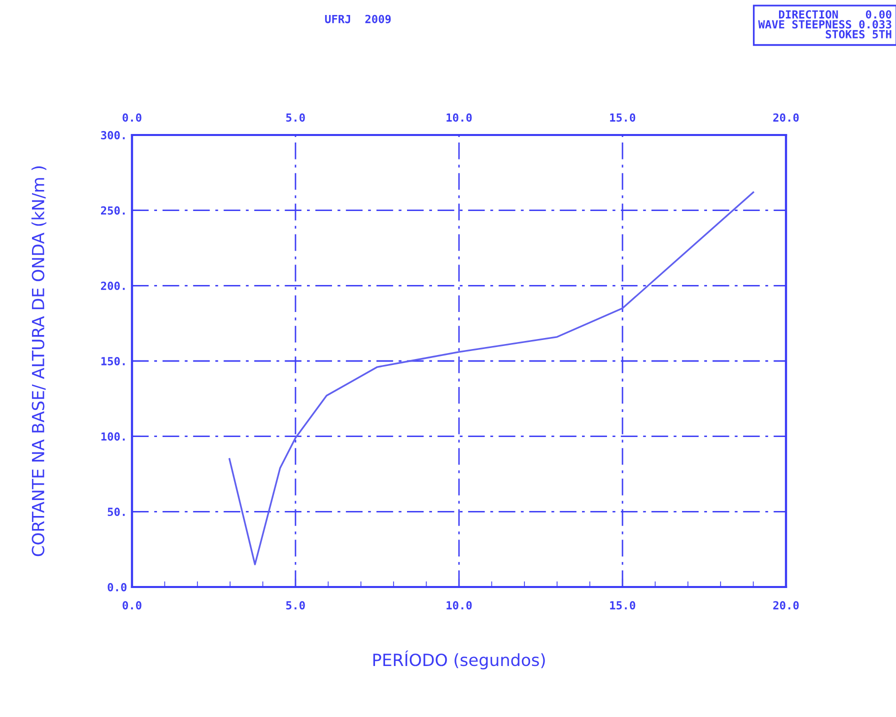 The width and height of the screenshot is (896, 717). I want to click on y-axis-title: CORTANTE NA BASE/ ALTURA DE ONDA (kN/m ), so click(38, 361).